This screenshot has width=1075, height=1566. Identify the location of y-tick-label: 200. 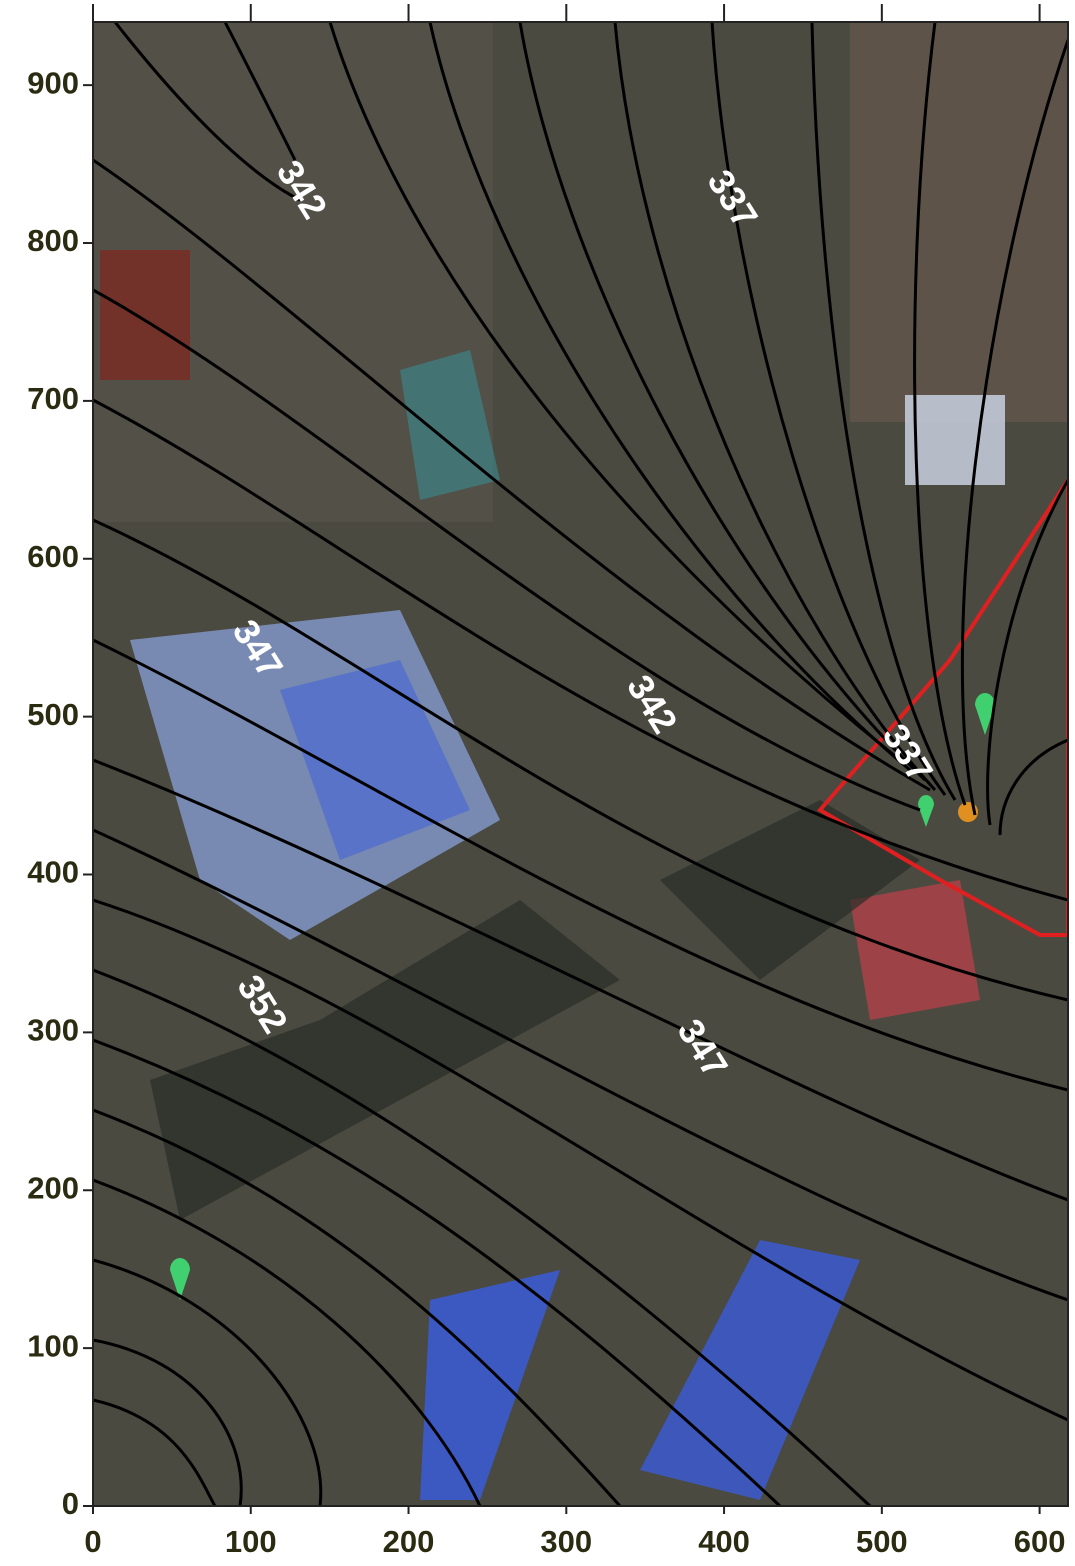
(53, 1187).